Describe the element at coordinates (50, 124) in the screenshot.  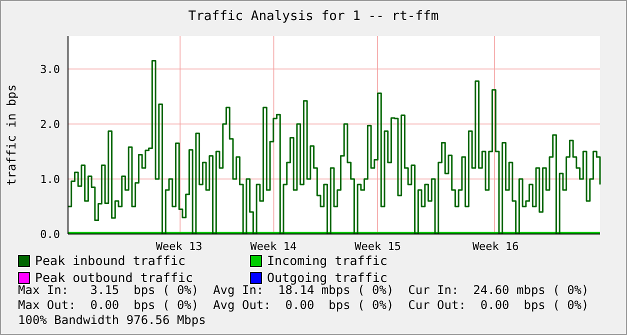
I see `y-tick-label: 2.0` at that location.